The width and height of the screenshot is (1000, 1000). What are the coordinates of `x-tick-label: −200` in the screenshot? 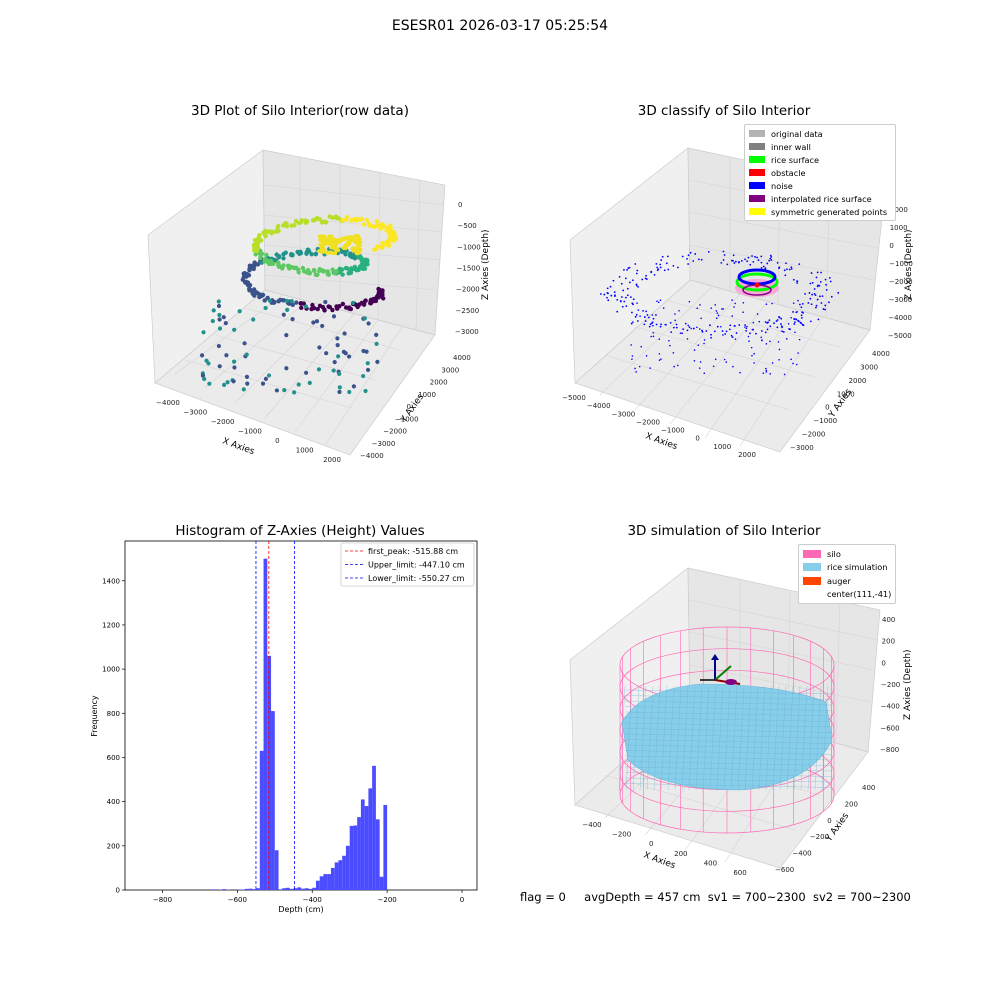 It's located at (387, 900).